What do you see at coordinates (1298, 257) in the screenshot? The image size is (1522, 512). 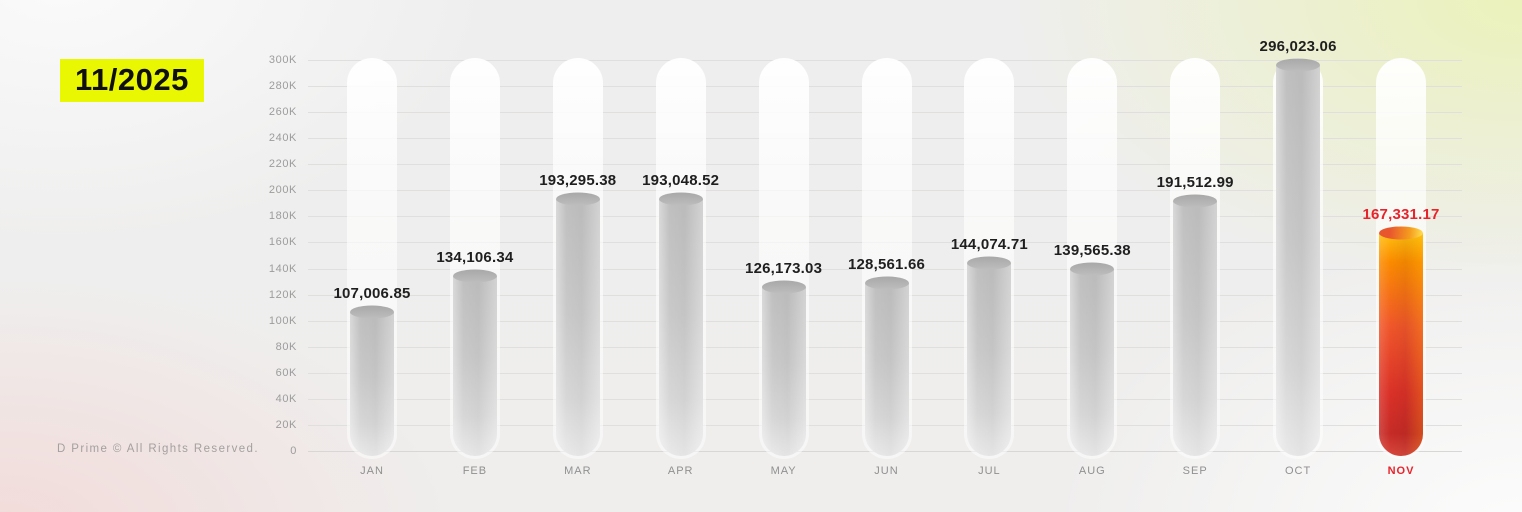 I see `bar-oct` at bounding box center [1298, 257].